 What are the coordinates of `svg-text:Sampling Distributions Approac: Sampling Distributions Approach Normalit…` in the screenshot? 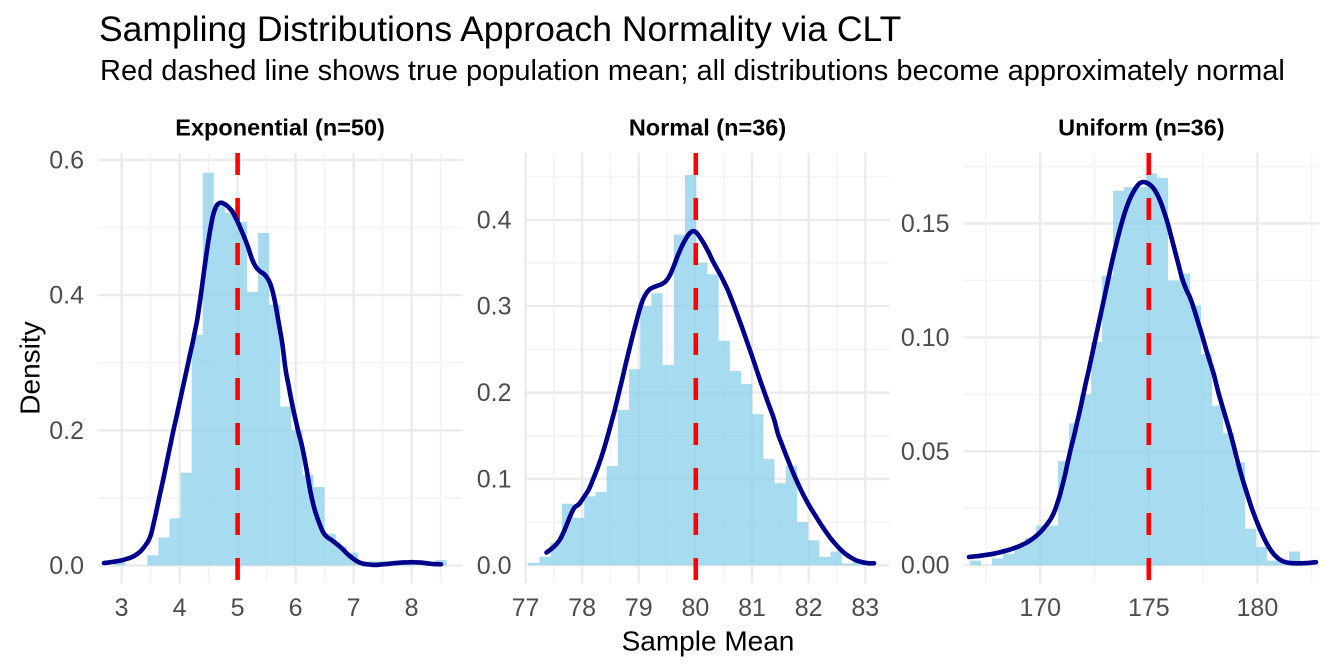 It's located at (500, 29).